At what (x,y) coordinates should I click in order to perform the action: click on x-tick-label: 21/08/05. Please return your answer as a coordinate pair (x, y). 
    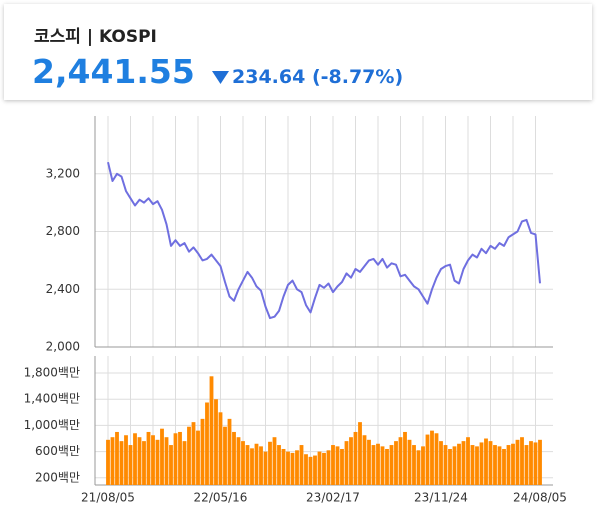
    Looking at the image, I should click on (108, 498).